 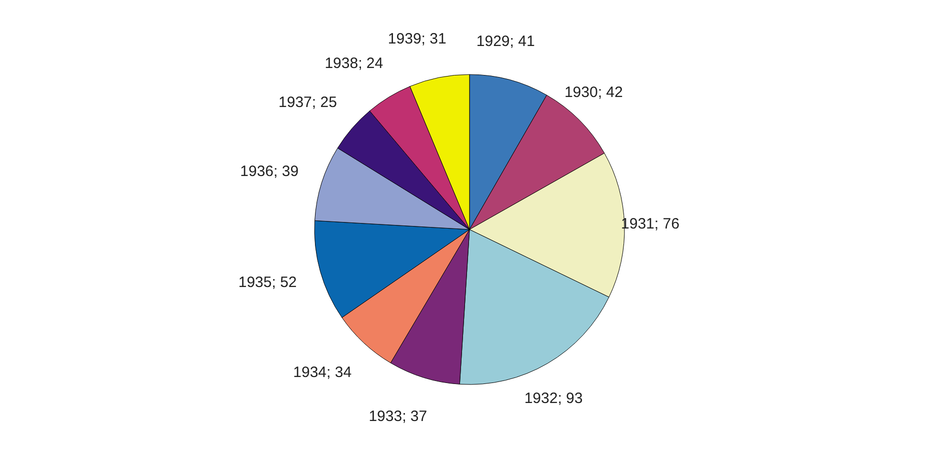 I want to click on data-label: ; 25, so click(x=324, y=103).